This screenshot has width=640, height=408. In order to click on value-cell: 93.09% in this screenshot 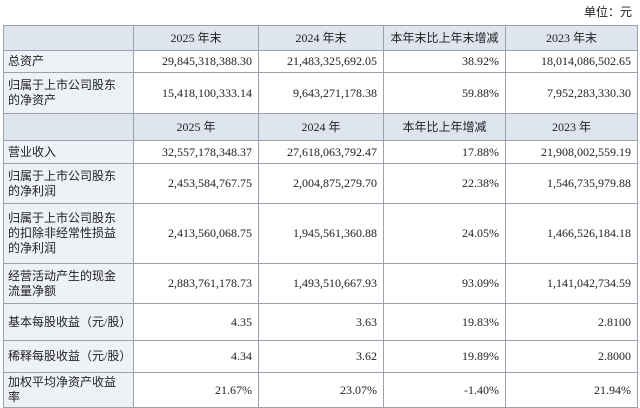, I will do `click(444, 283)`.